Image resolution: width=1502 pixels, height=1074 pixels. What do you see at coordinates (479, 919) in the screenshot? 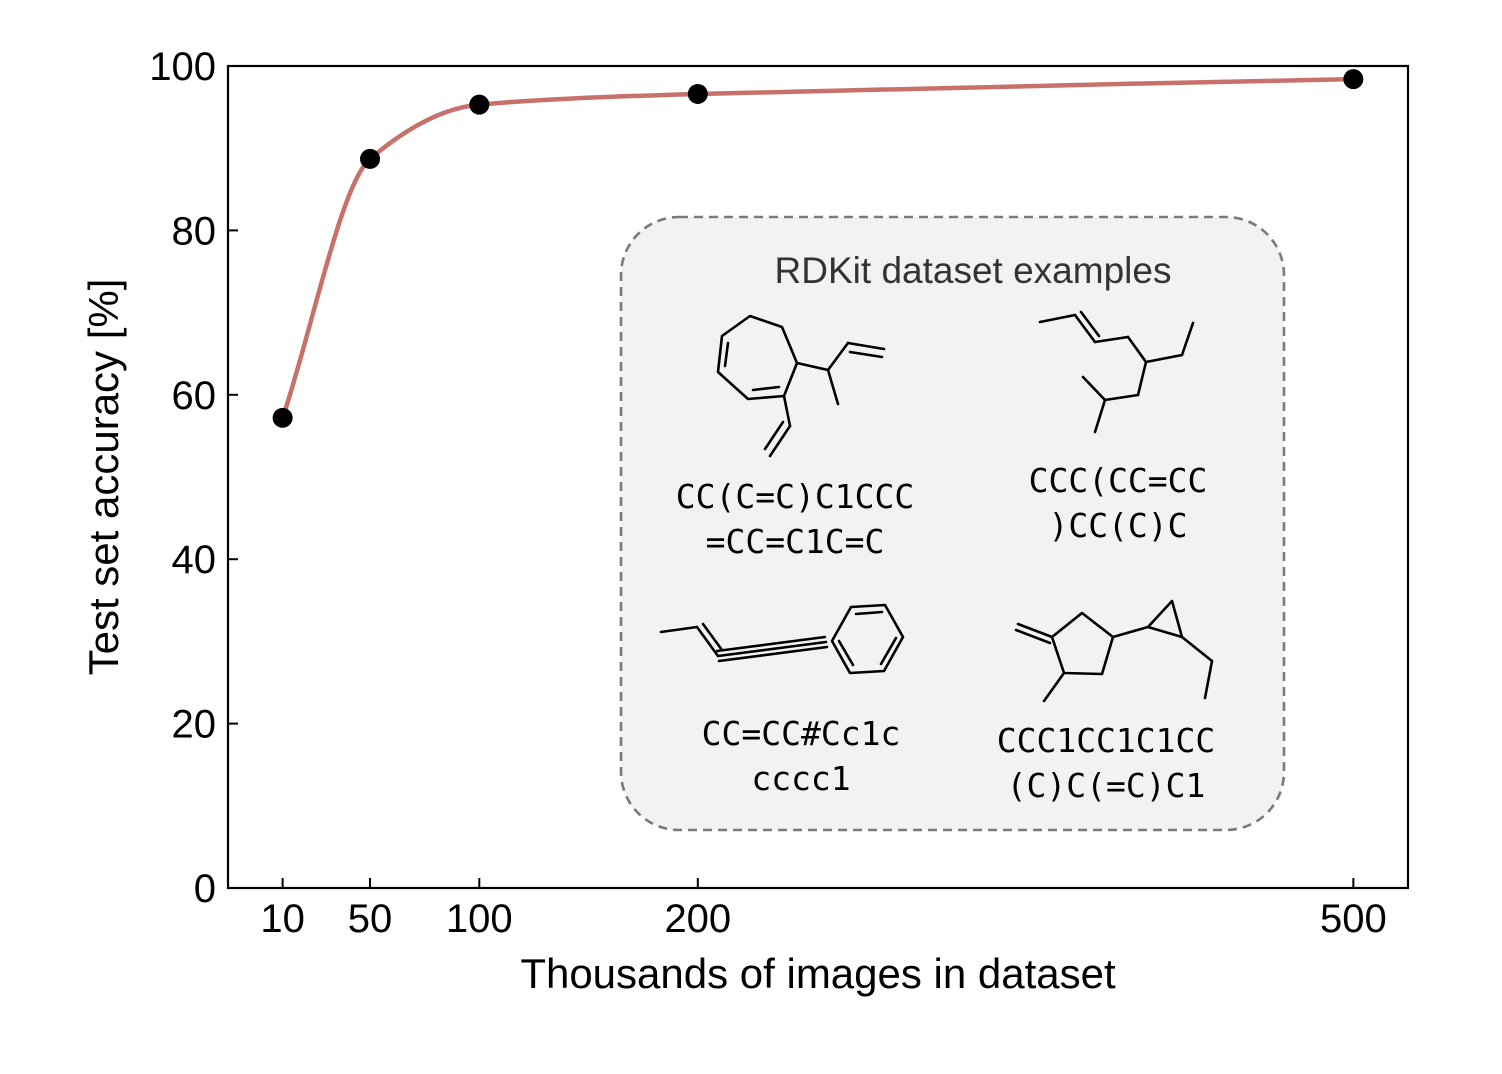
I see `x-tick-label: 100` at bounding box center [479, 919].